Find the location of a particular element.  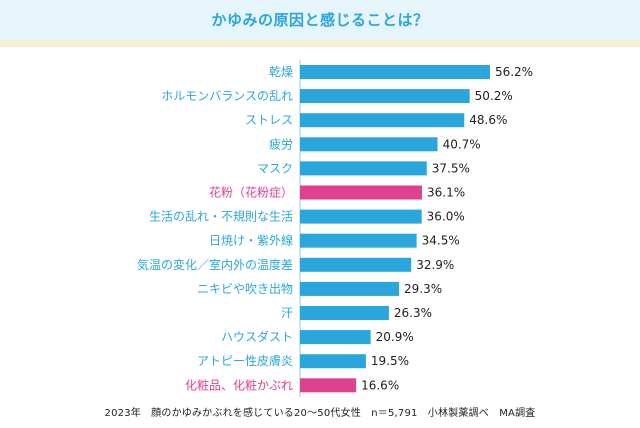

category-label: マスク is located at coordinates (275, 168).